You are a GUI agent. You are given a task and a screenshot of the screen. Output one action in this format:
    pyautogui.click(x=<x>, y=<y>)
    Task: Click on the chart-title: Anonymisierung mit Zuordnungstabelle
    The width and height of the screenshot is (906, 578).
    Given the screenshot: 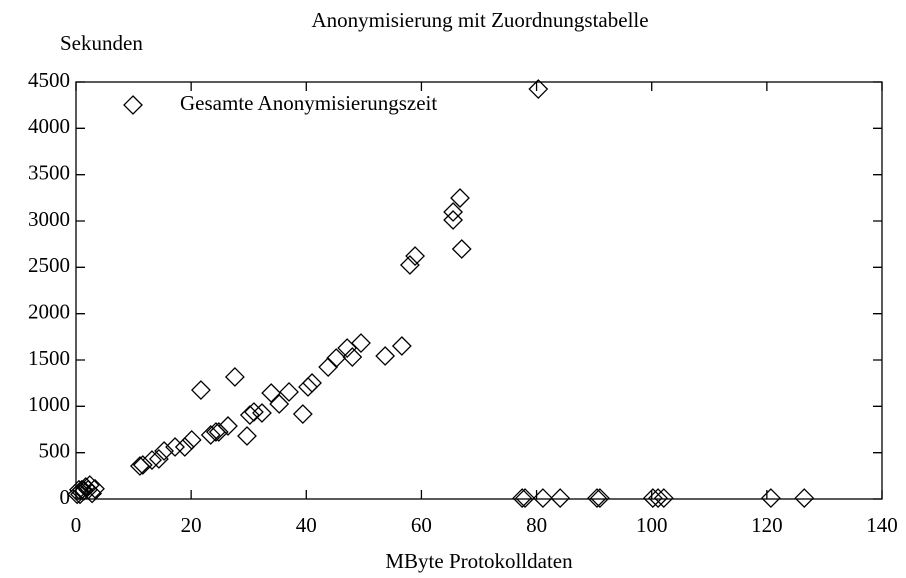 What is the action you would take?
    pyautogui.click(x=479, y=20)
    